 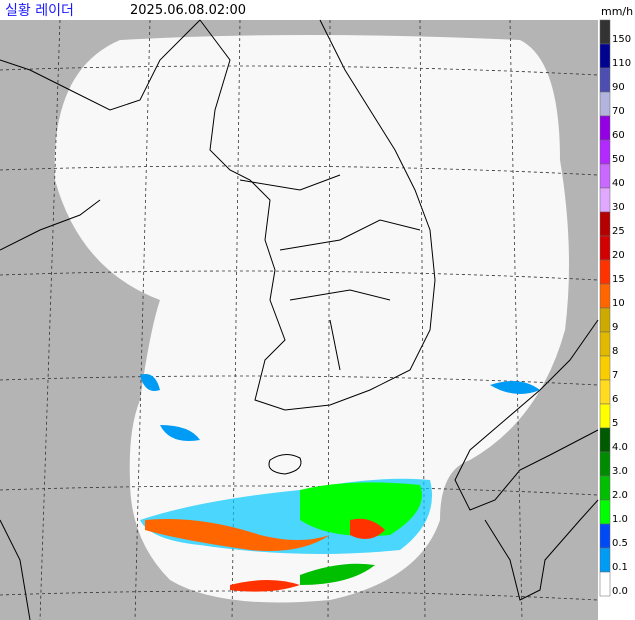 I want to click on legend-label: 0.0, so click(x=620, y=591).